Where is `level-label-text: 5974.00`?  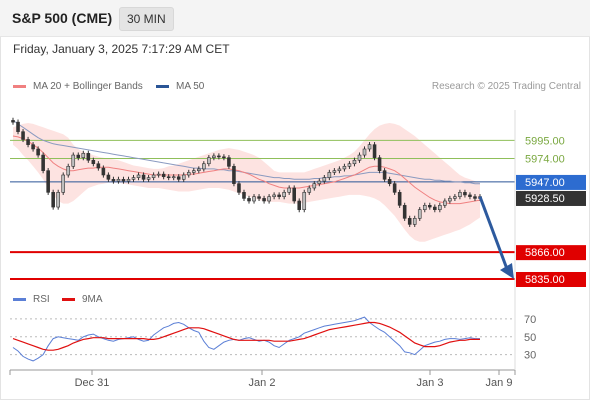 level-label-text: 5974.00 is located at coordinates (545, 160).